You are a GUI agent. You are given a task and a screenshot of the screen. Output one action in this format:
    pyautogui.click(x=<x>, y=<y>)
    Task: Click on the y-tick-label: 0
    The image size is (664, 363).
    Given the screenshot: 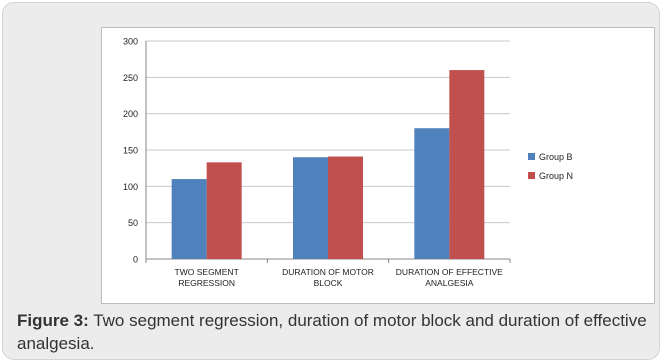 What is the action you would take?
    pyautogui.click(x=135, y=260)
    